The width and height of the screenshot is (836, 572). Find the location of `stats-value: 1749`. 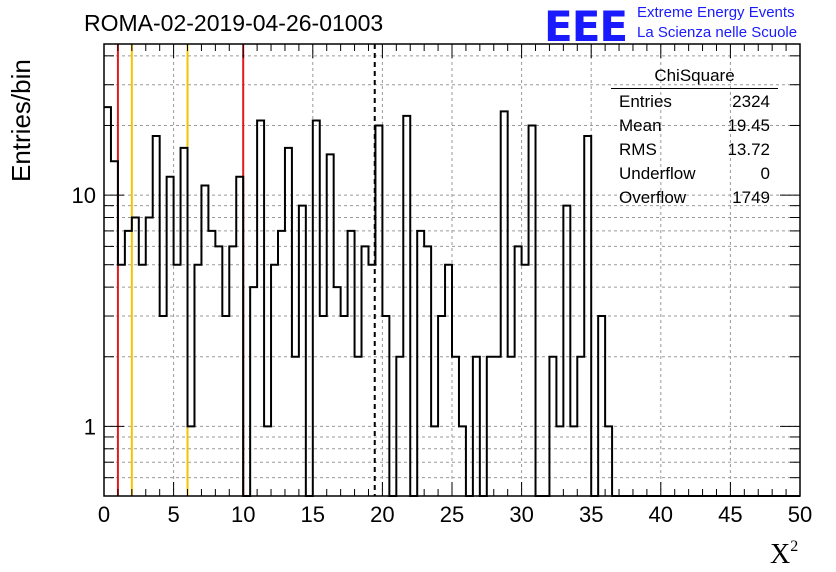

stats-value: 1749 is located at coordinates (751, 197).